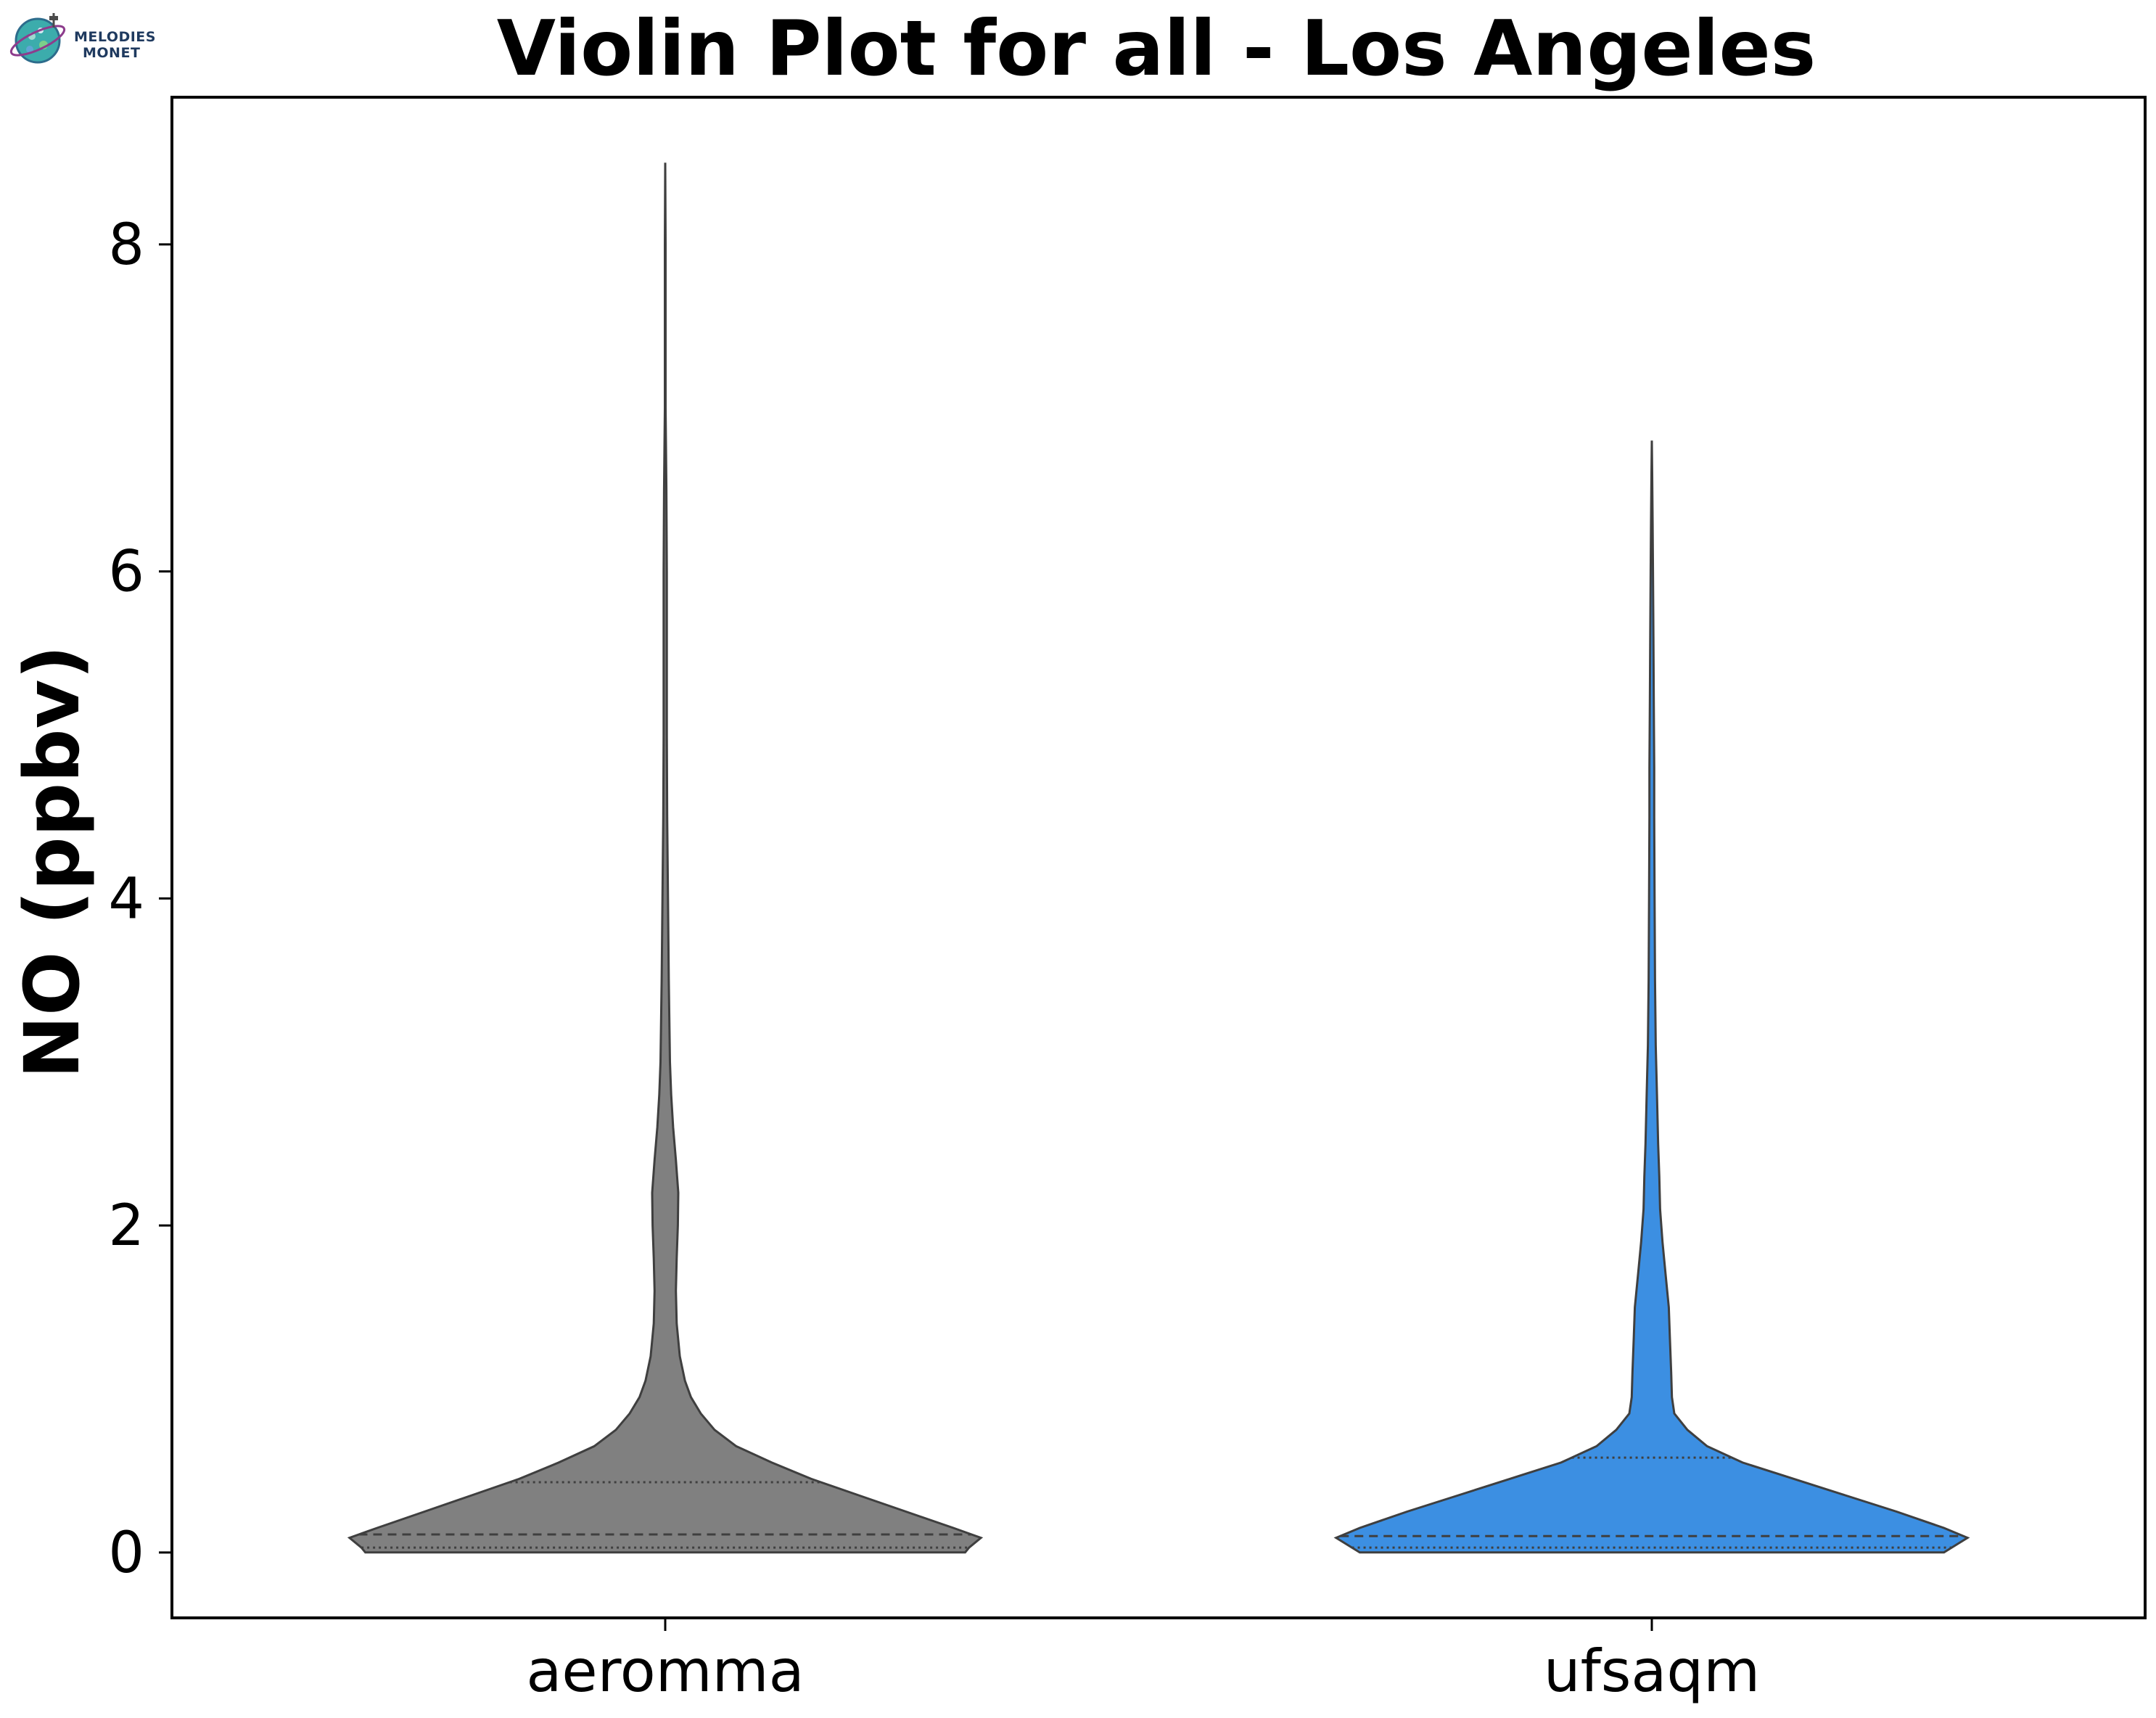 The image size is (2156, 1718). I want to click on melodies-monet-logo: MELODIES MONET, so click(83, 42).